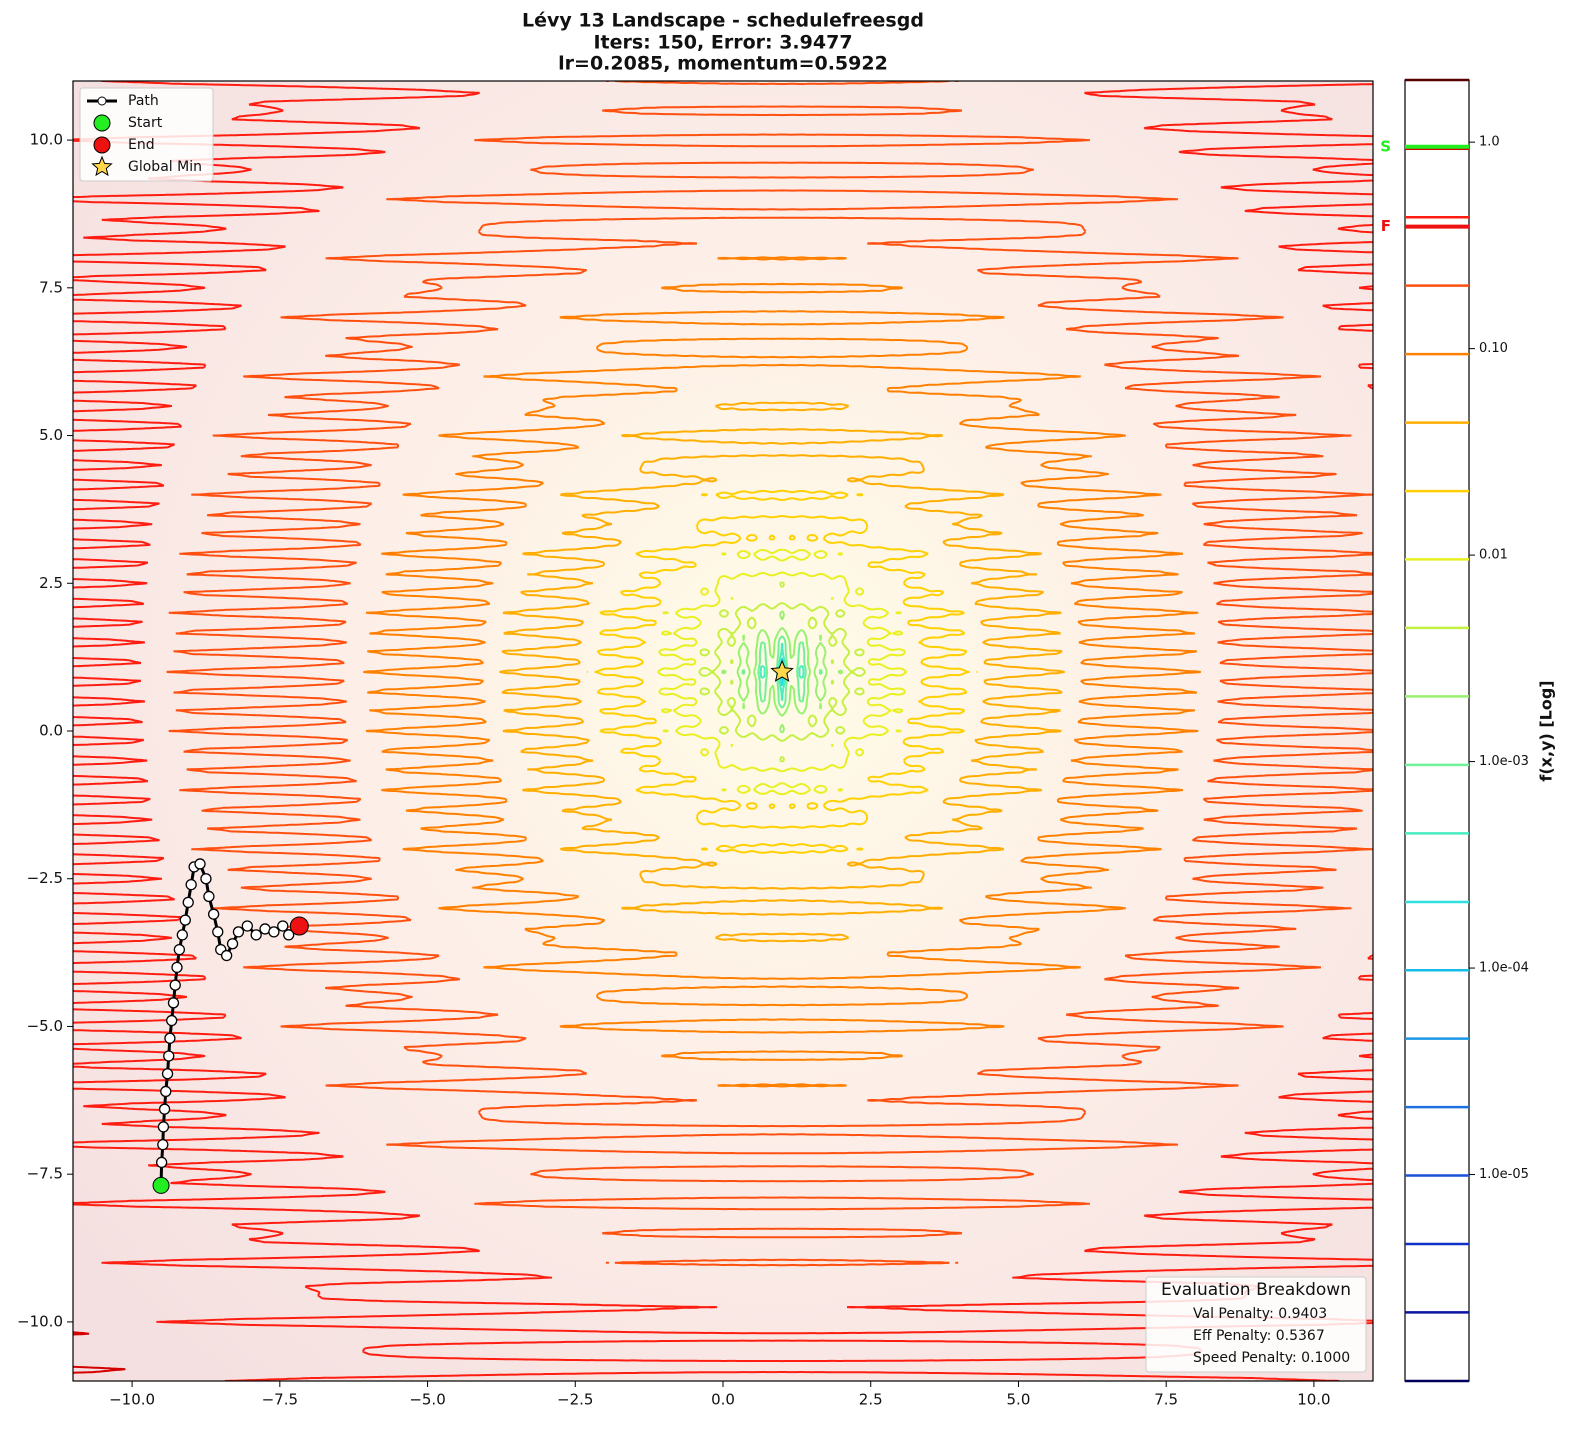 This screenshot has height=1440, width=1584. Describe the element at coordinates (427, 1400) in the screenshot. I see `x-tick-label: −5.0` at that location.